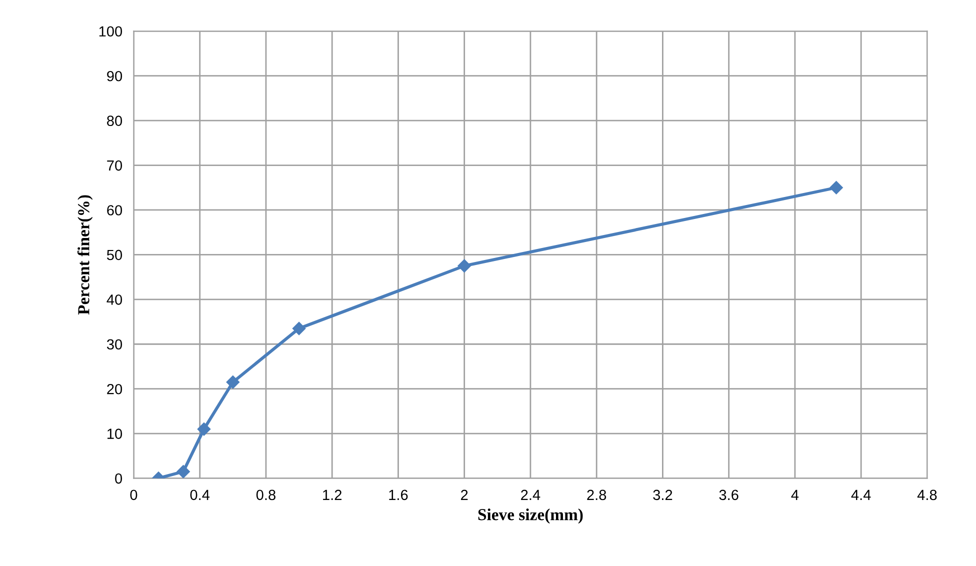  Describe the element at coordinates (110, 31) in the screenshot. I see `y-tick-label: 100` at that location.